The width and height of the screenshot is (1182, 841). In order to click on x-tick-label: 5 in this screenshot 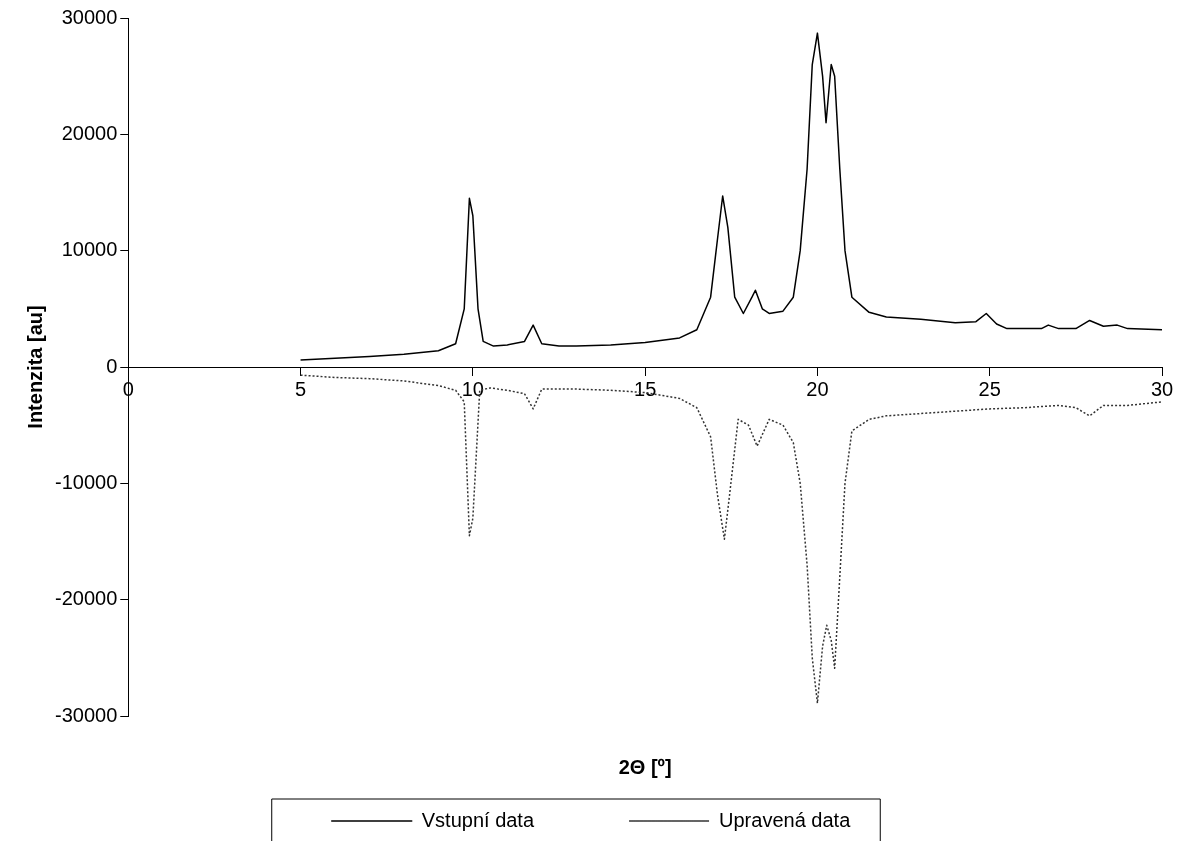, I will do `click(301, 388)`.